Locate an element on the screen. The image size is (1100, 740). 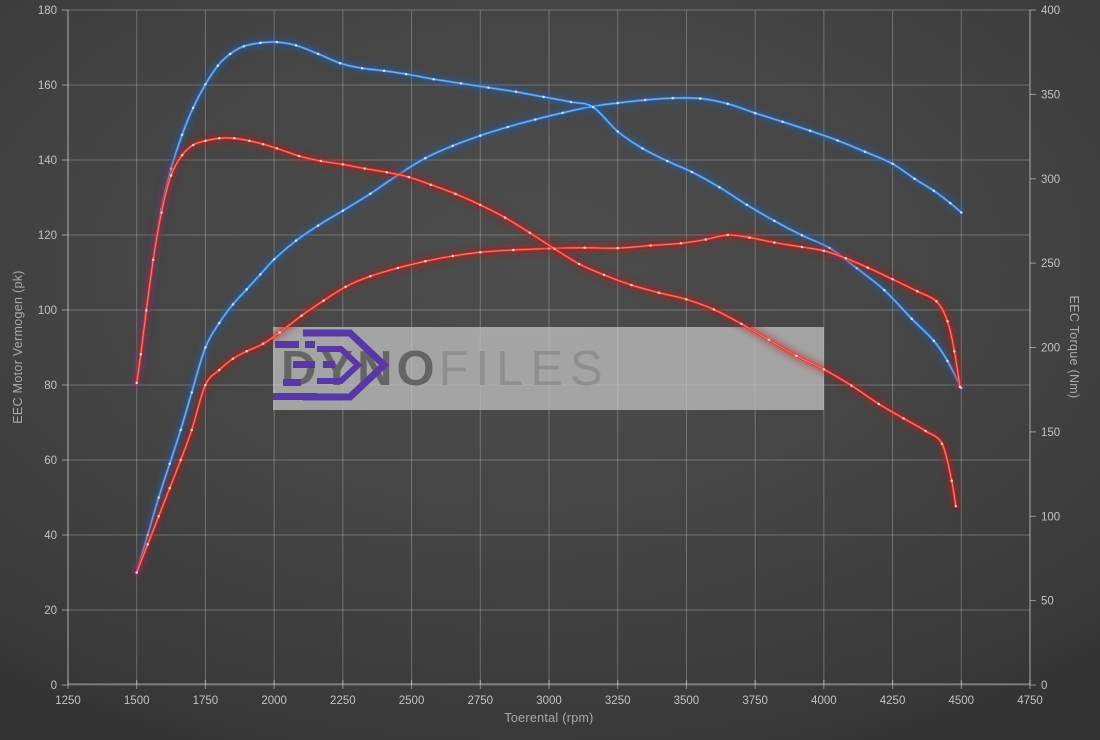
y-left-tick-label: 0 is located at coordinates (54, 686).